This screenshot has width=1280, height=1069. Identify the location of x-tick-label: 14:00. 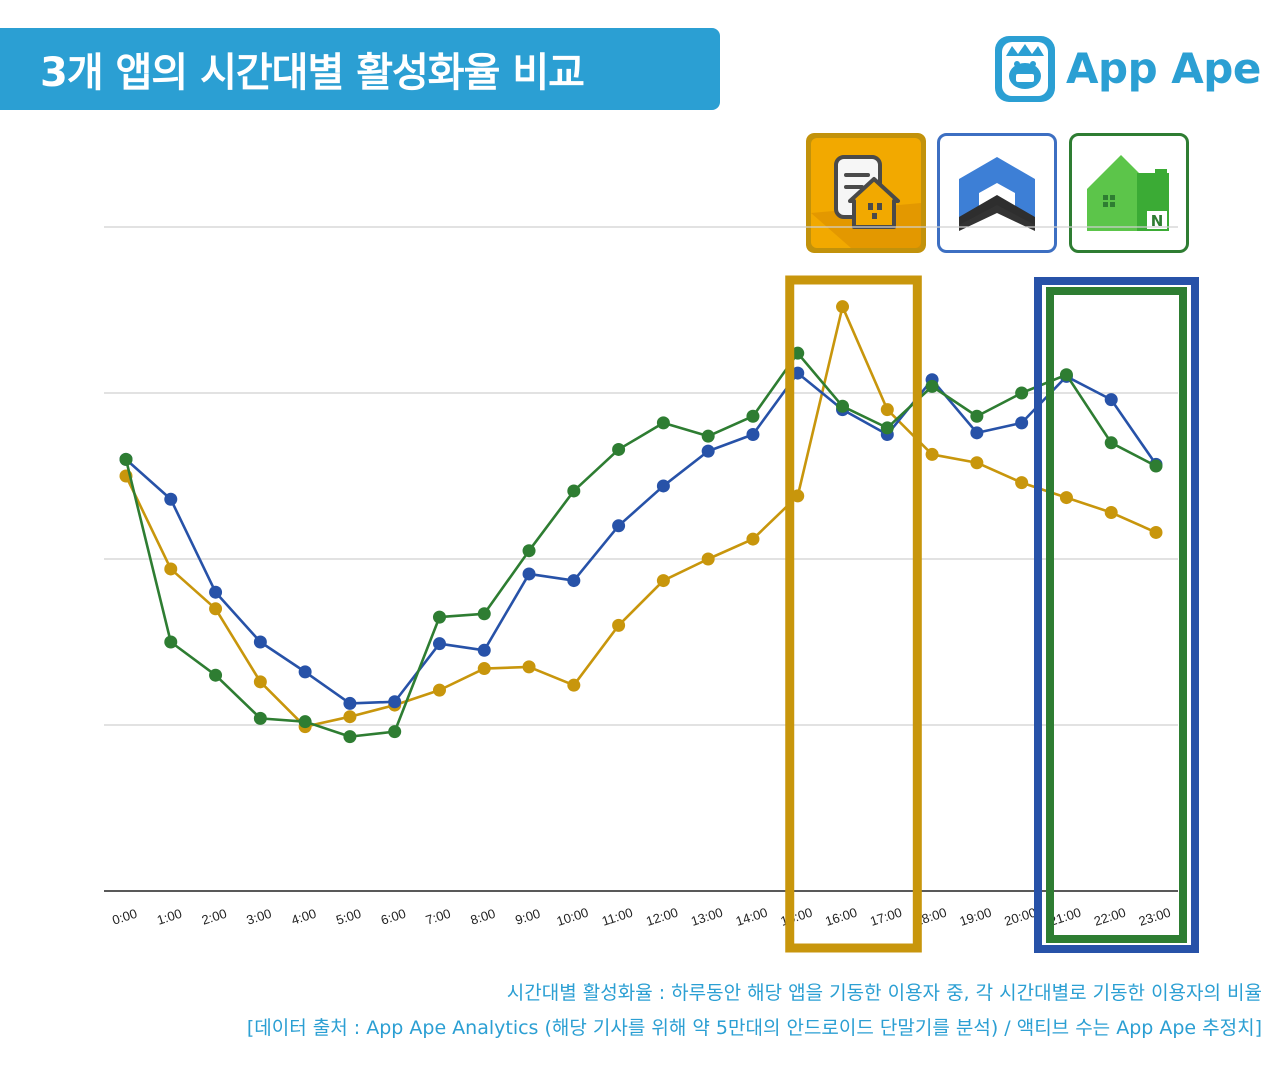
(752, 917).